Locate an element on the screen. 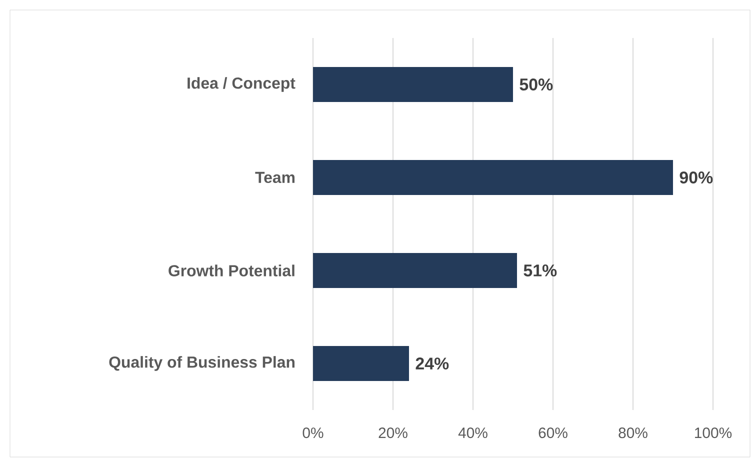 The image size is (751, 458). y-tick-label: Team is located at coordinates (274, 178).